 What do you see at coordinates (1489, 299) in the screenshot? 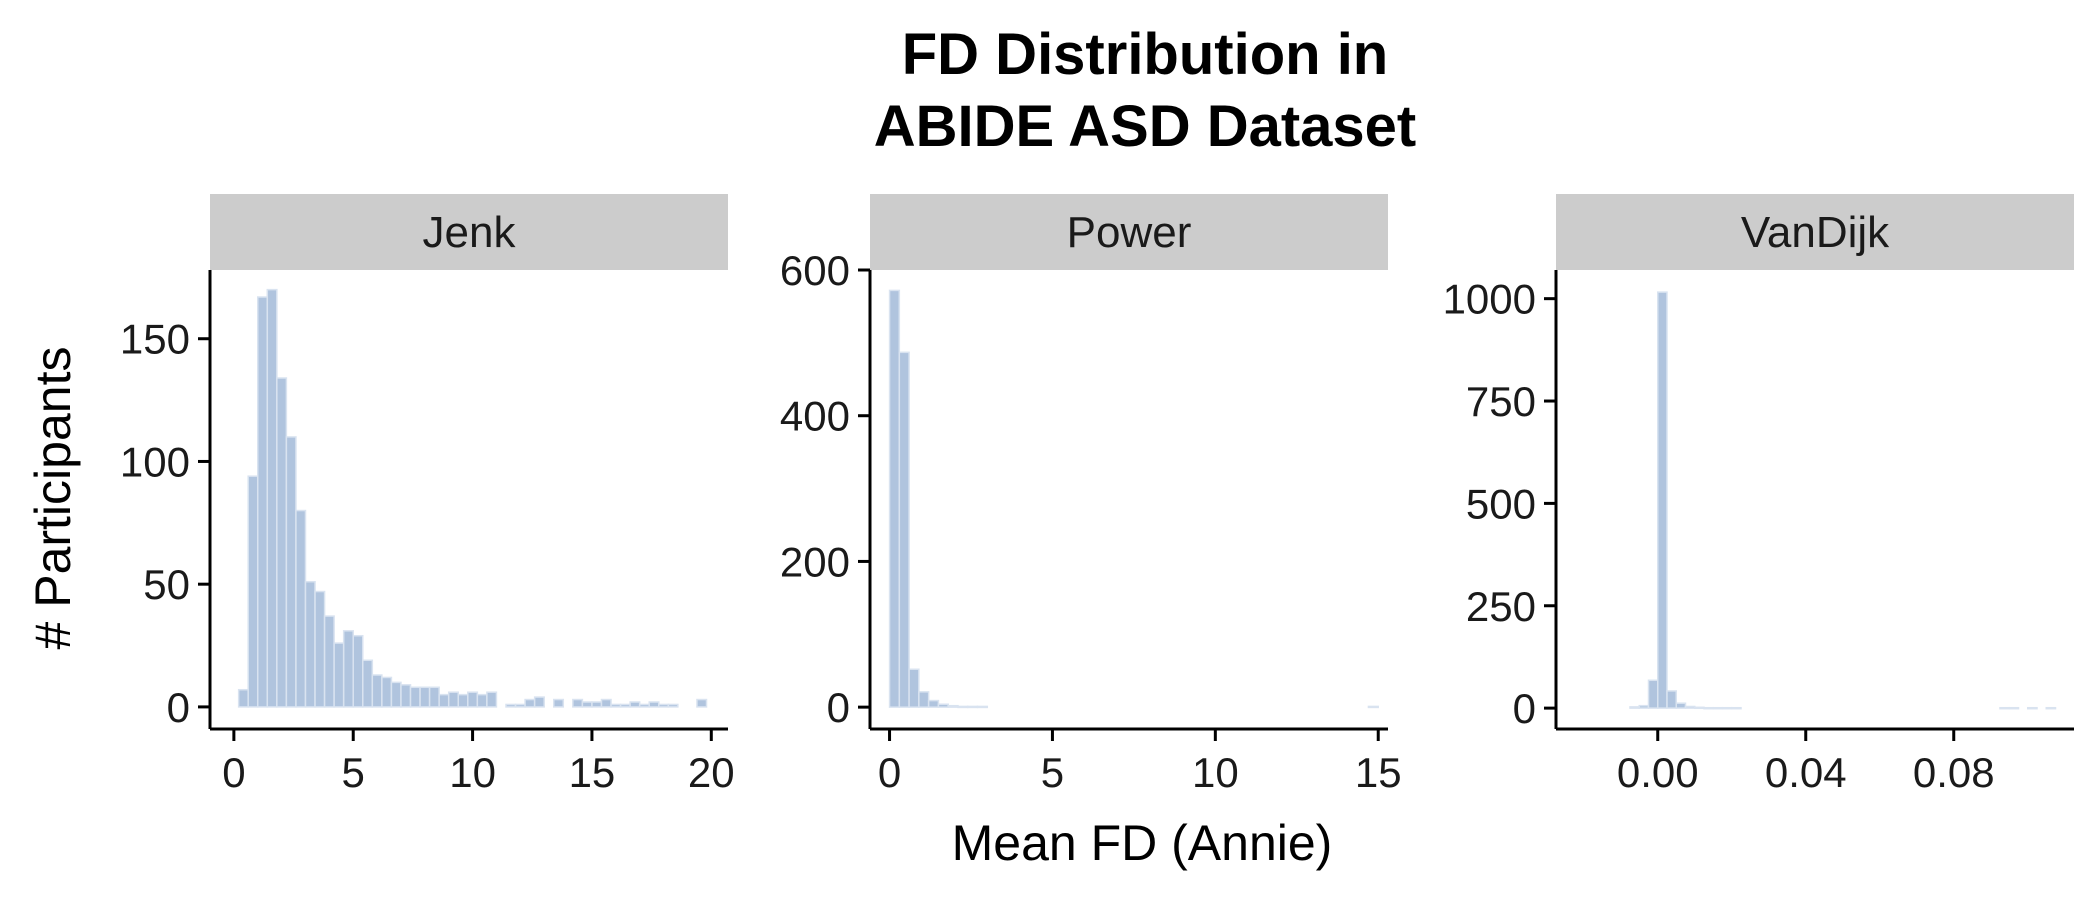
I see `y-tick-label: 1000` at bounding box center [1489, 299].